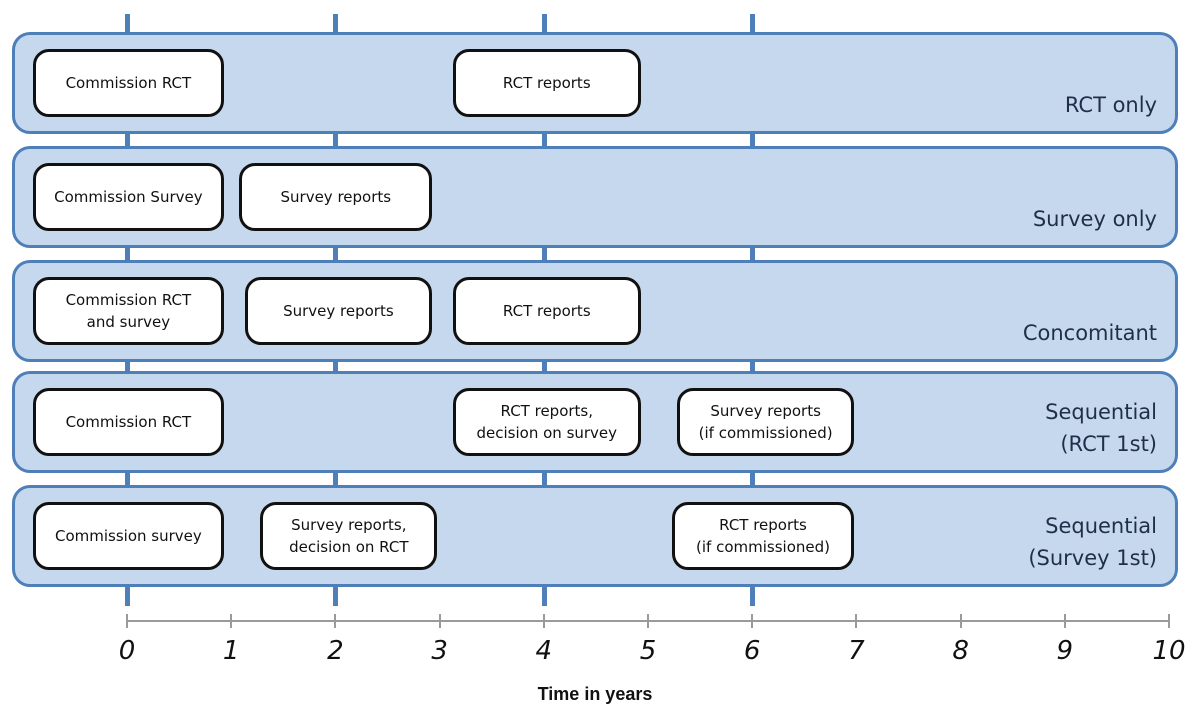 The width and height of the screenshot is (1190, 706). Describe the element at coordinates (766, 422) in the screenshot. I see `stage-box: Survey reports (if commissioned)` at that location.